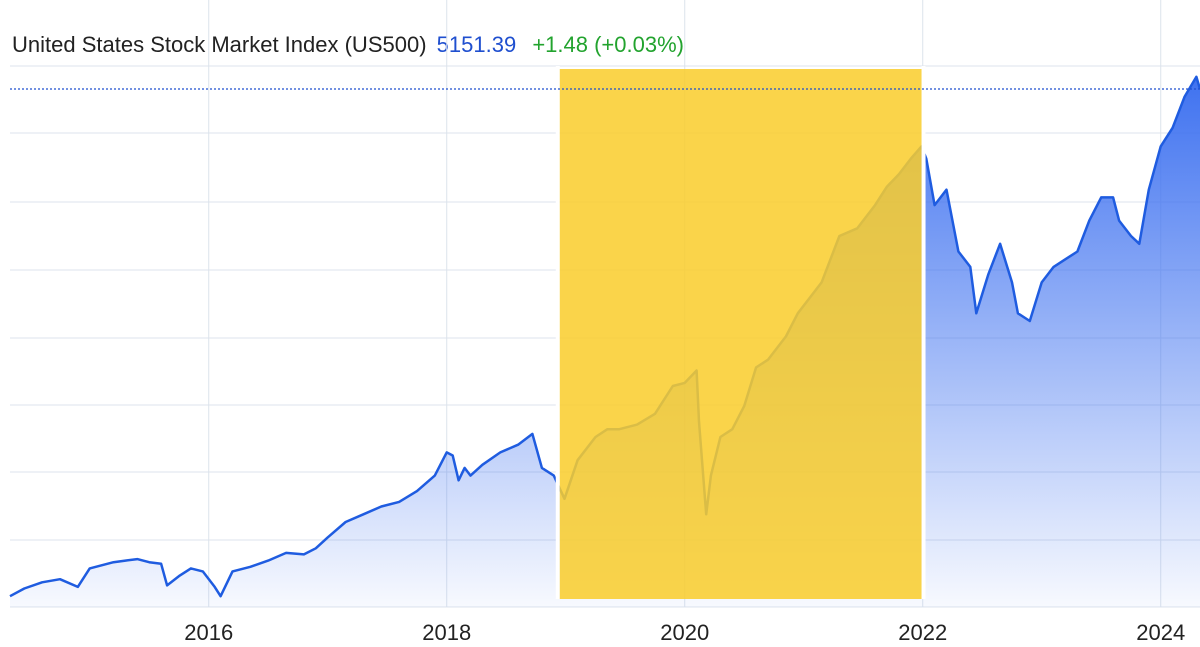 Image resolution: width=1200 pixels, height=647 pixels. Describe the element at coordinates (219, 44) in the screenshot. I see `chart-title: United States Stock Market Index (US500)` at that location.